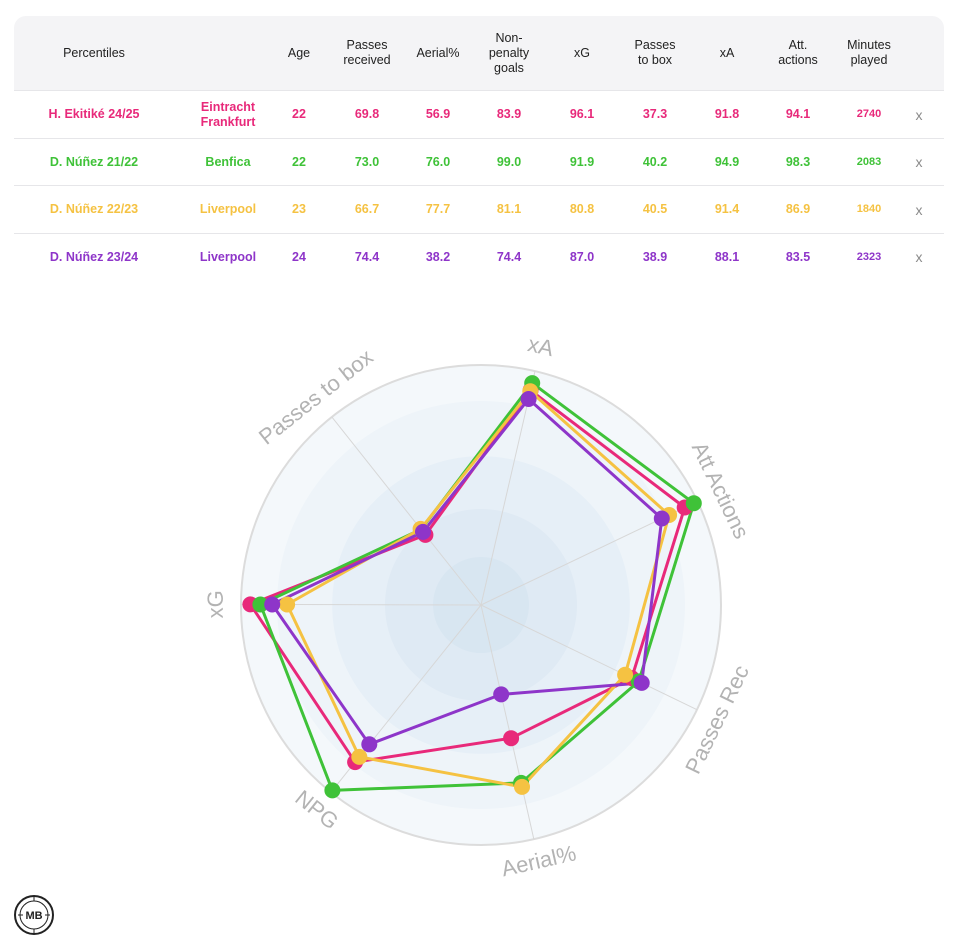 Image resolution: width=959 pixels, height=949 pixels. Describe the element at coordinates (509, 209) in the screenshot. I see `cell-npg: 81.1` at that location.